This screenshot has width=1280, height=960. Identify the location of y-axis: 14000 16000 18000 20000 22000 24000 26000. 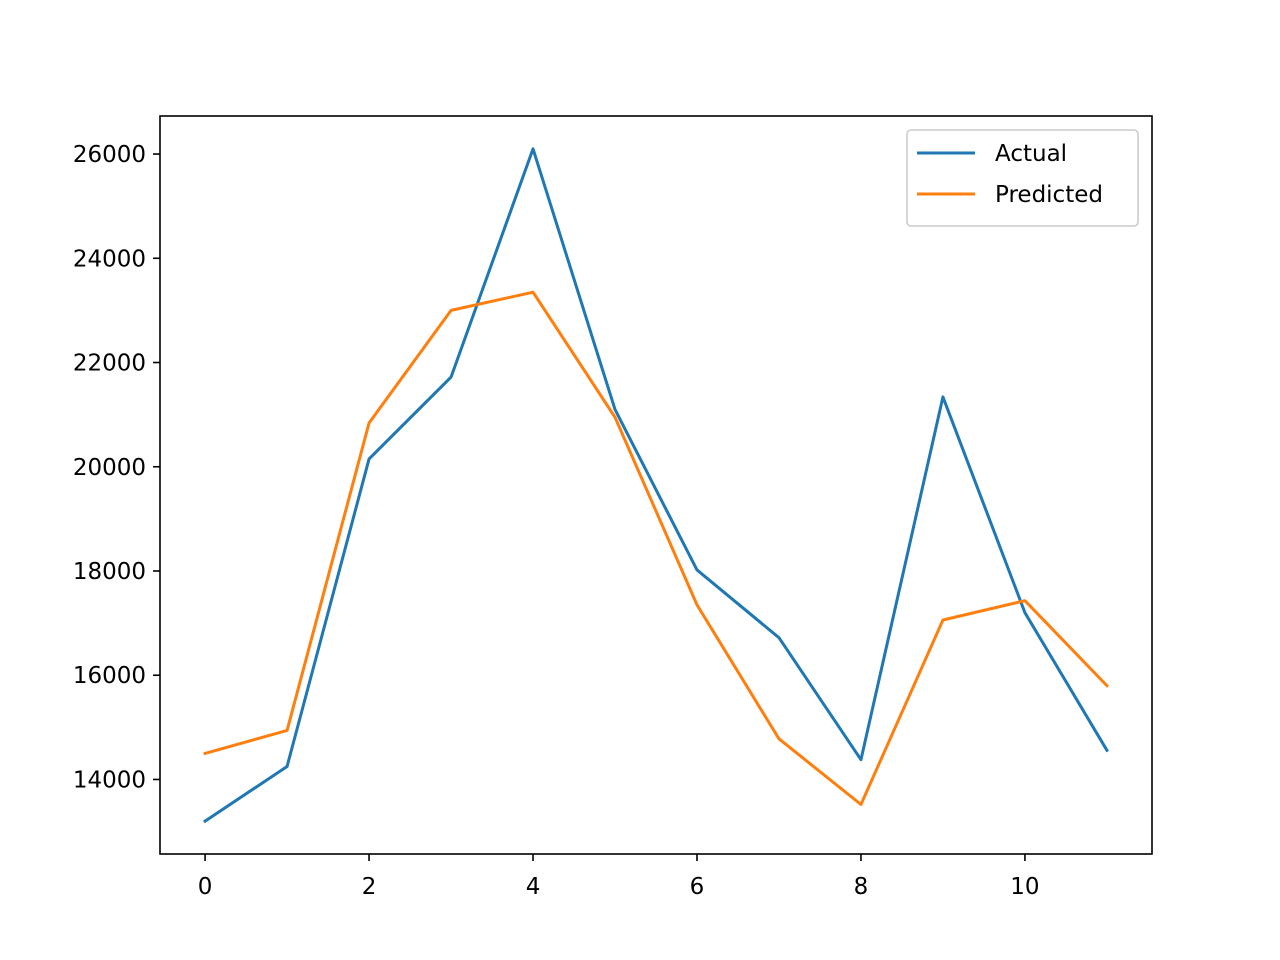
(116, 467).